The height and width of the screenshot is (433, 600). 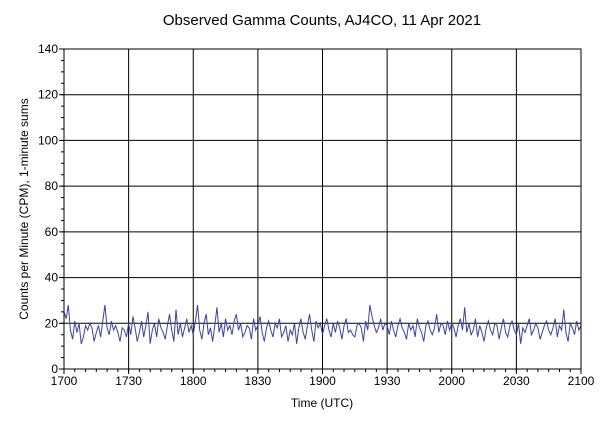 I want to click on y-tick-label: 140, so click(x=48, y=49).